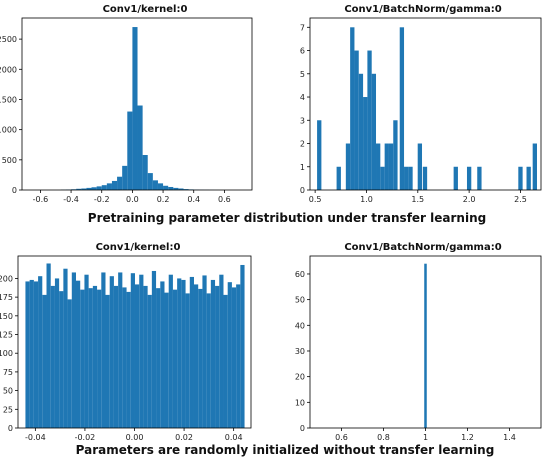  Describe the element at coordinates (300, 377) in the screenshot. I see `y-tick-label: 20` at that location.